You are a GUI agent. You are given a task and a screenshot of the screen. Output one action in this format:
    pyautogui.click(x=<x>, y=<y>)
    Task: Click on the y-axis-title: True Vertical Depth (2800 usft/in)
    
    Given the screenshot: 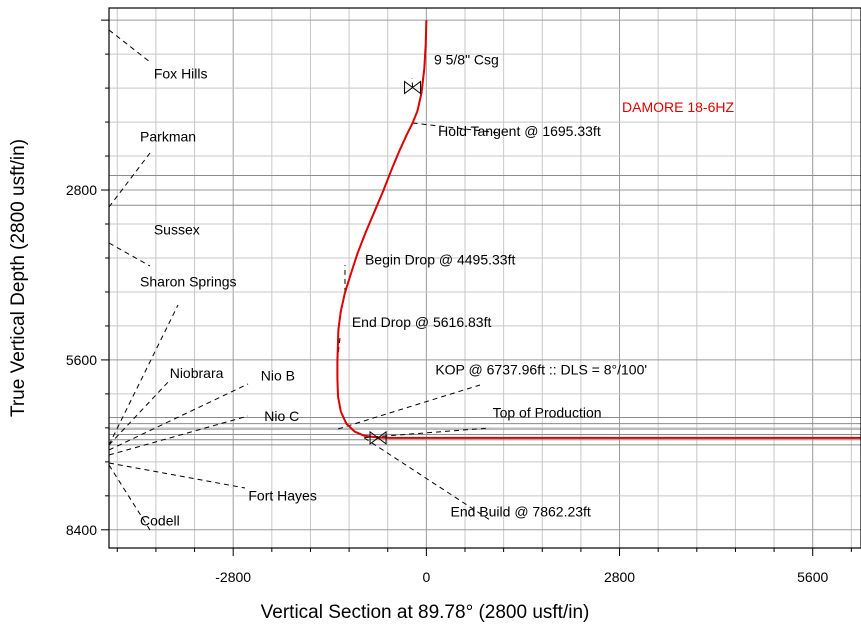 What is the action you would take?
    pyautogui.click(x=18, y=278)
    